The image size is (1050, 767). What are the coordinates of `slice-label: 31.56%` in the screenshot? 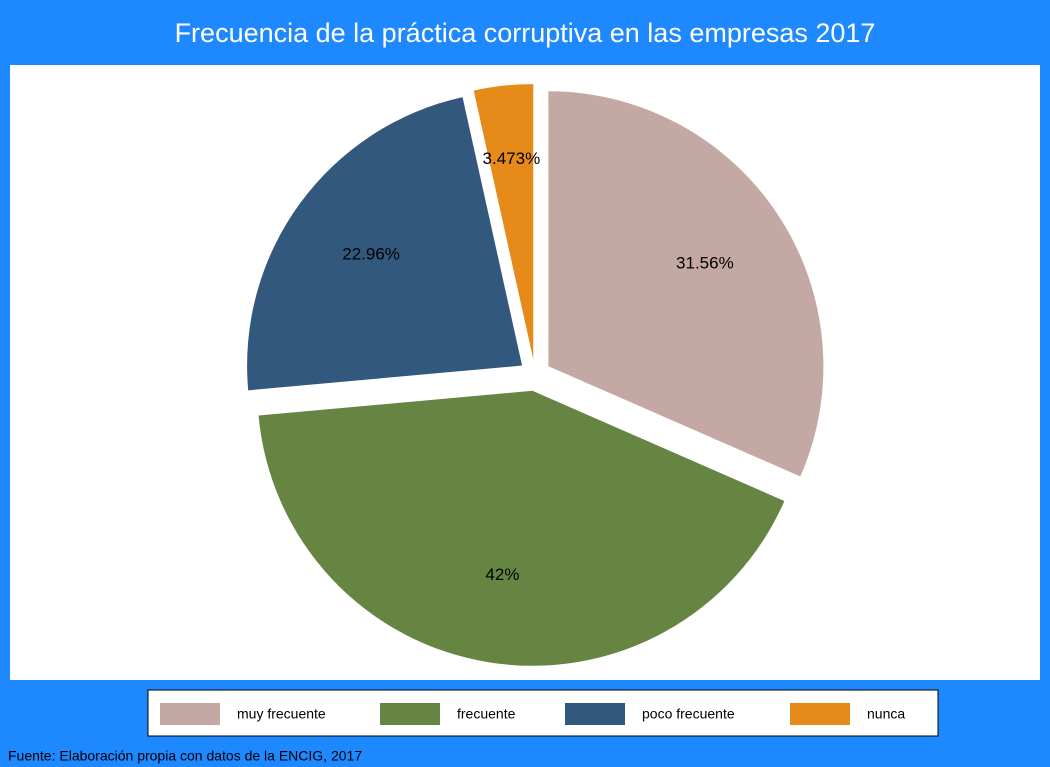 It's located at (705, 262).